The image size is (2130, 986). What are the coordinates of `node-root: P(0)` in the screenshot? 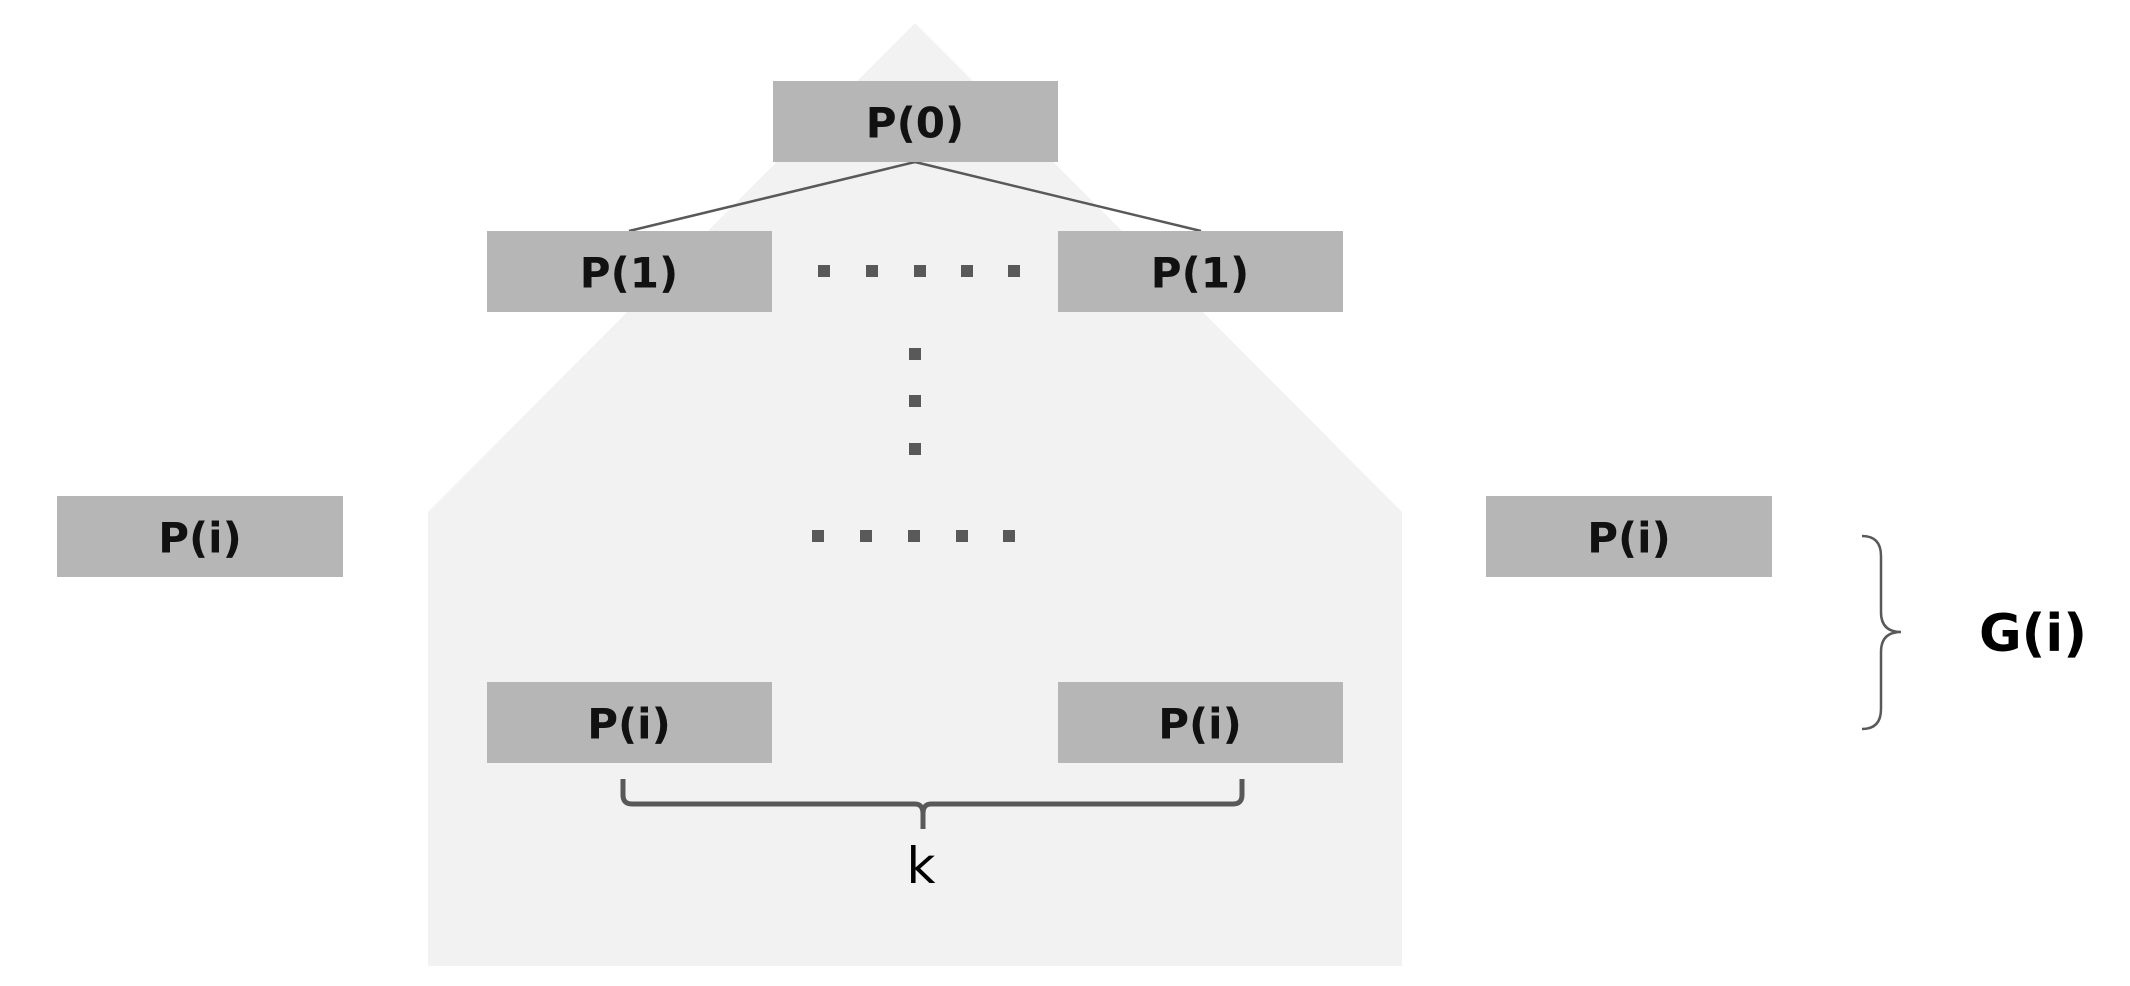 It's located at (915, 121).